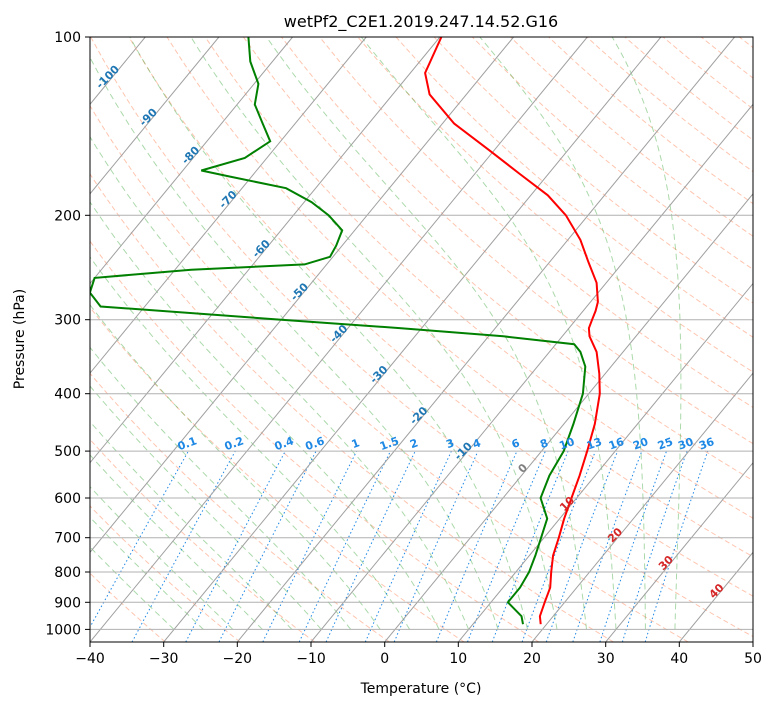 The height and width of the screenshot is (708, 775). Describe the element at coordinates (284, 443) in the screenshot. I see `mixing-ratio-label: 0.4` at that location.